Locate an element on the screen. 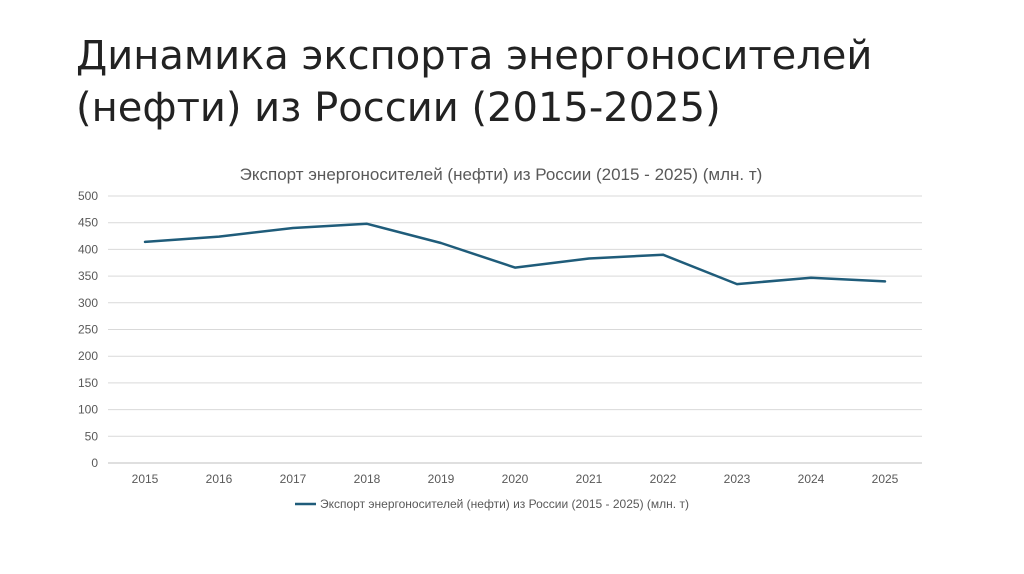 This screenshot has height=574, width=1024. x-tick-label: 2015 is located at coordinates (145, 479).